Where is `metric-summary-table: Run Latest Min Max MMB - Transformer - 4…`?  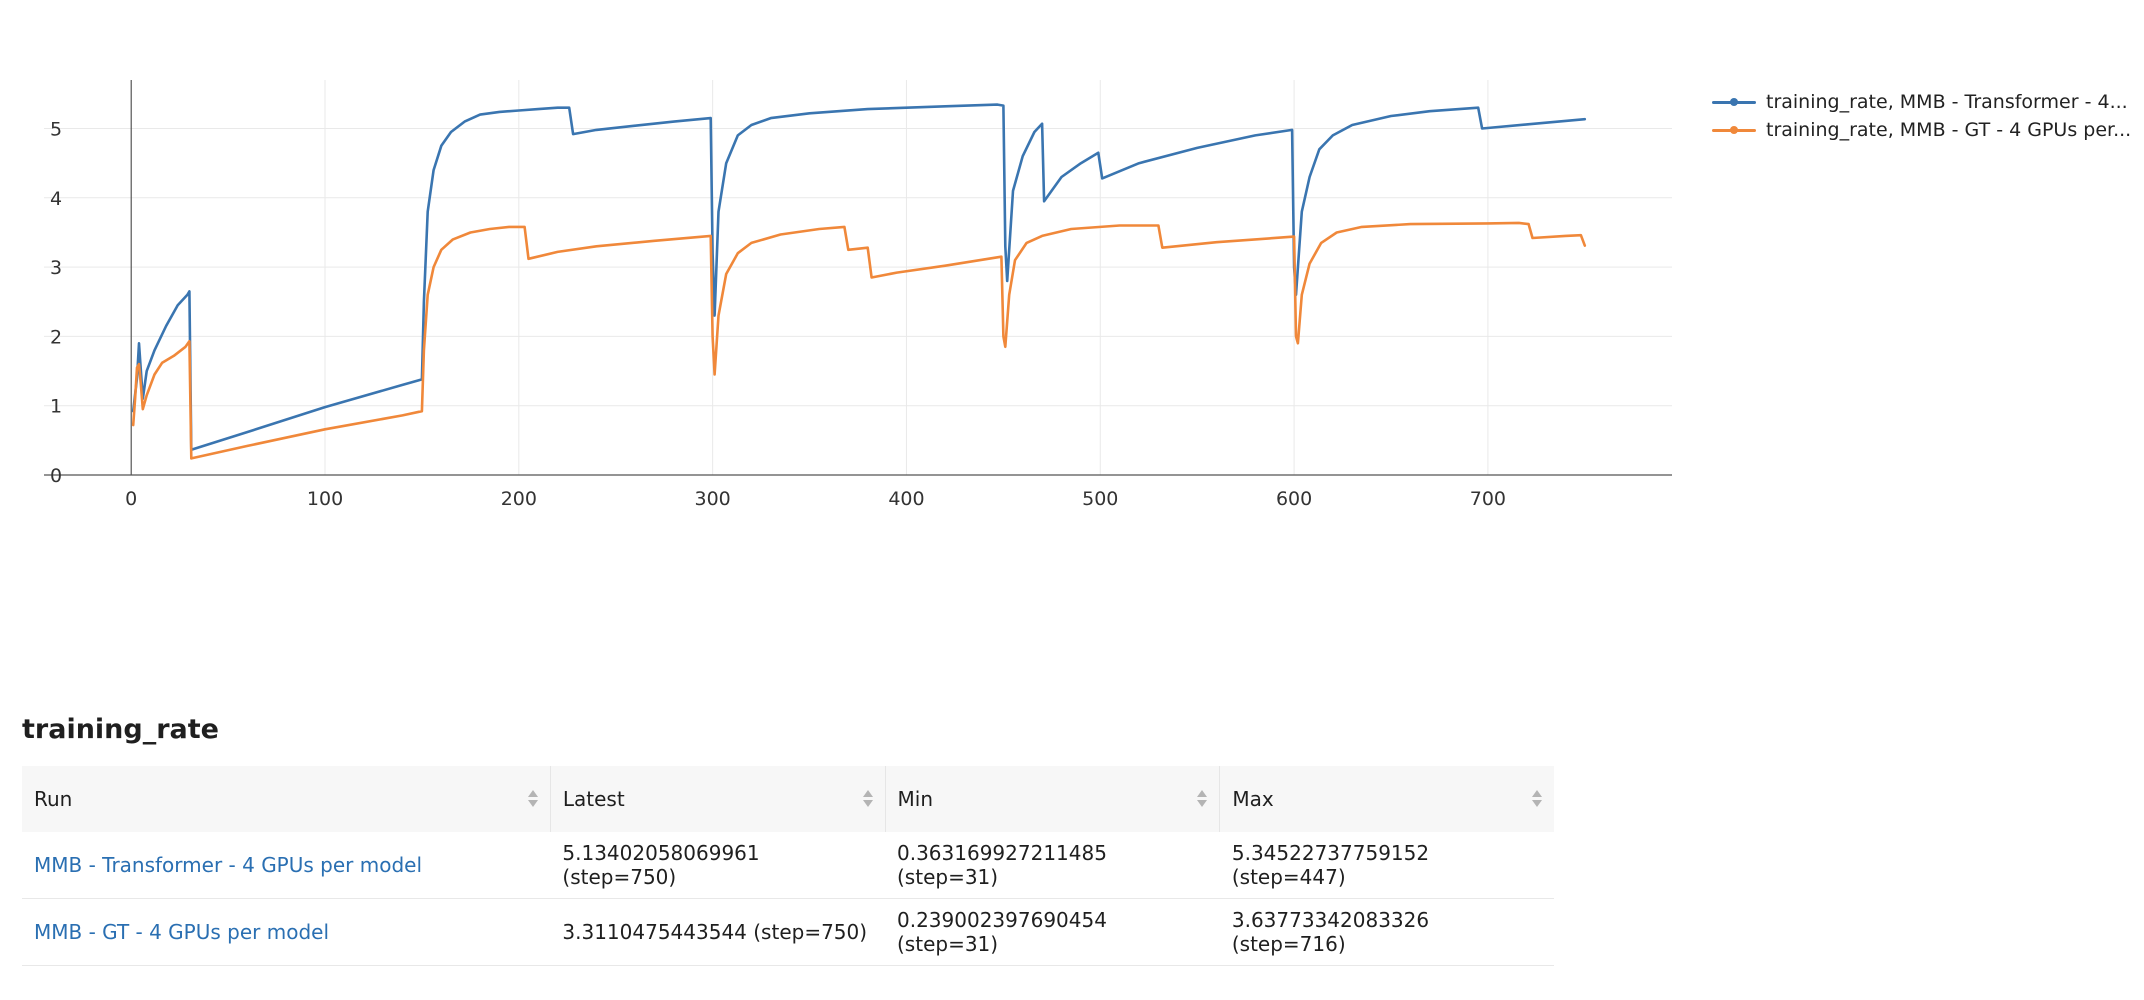 metric-summary-table: Run Latest Min Max MMB - Transformer - 4… is located at coordinates (788, 866).